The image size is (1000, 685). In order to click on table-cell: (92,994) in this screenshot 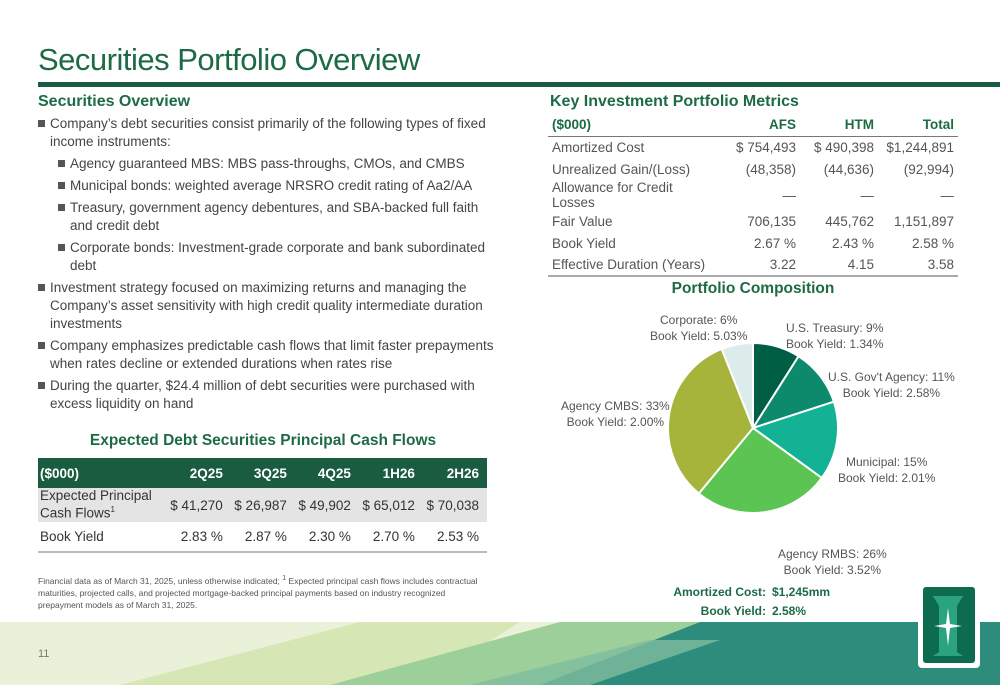, I will do `click(928, 169)`.